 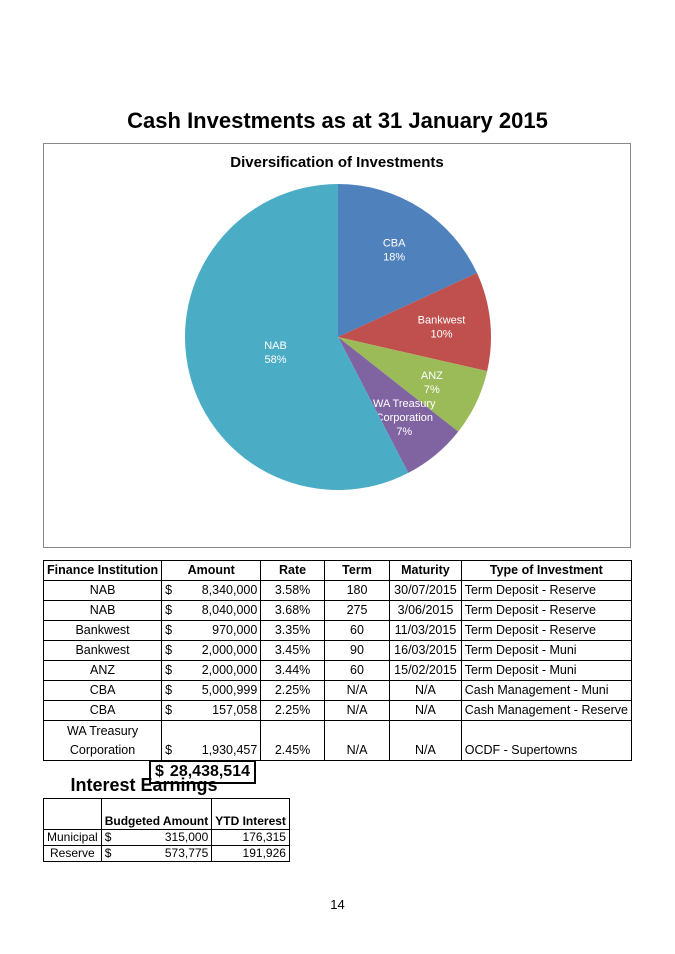 What do you see at coordinates (432, 383) in the screenshot?
I see `pie-label: ANZ 7%` at bounding box center [432, 383].